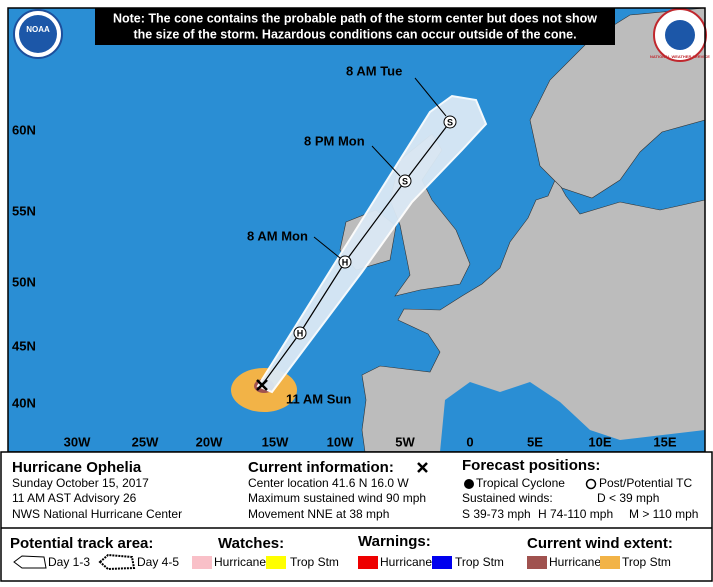 The width and height of the screenshot is (713, 587). I want to click on lat-label: 50N, so click(24, 281).